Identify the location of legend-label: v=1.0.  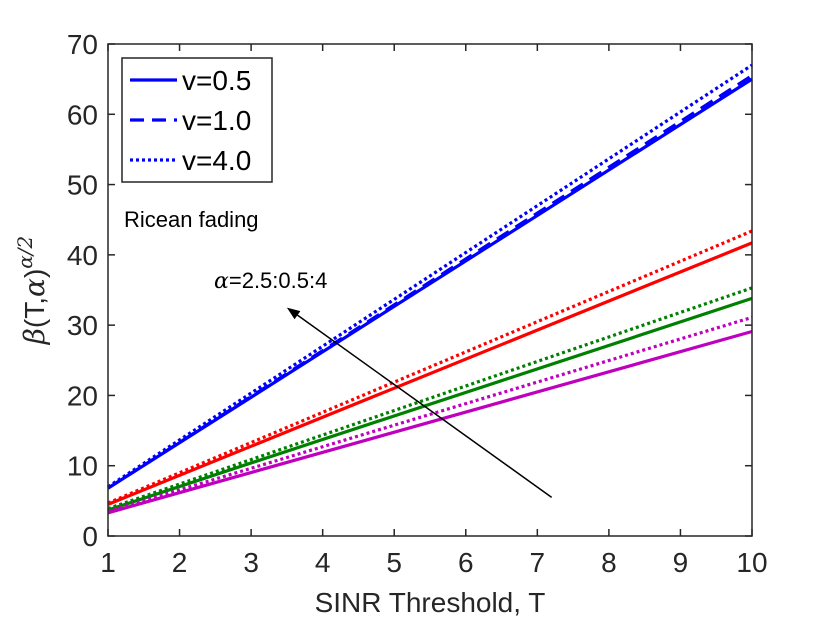
(216, 120).